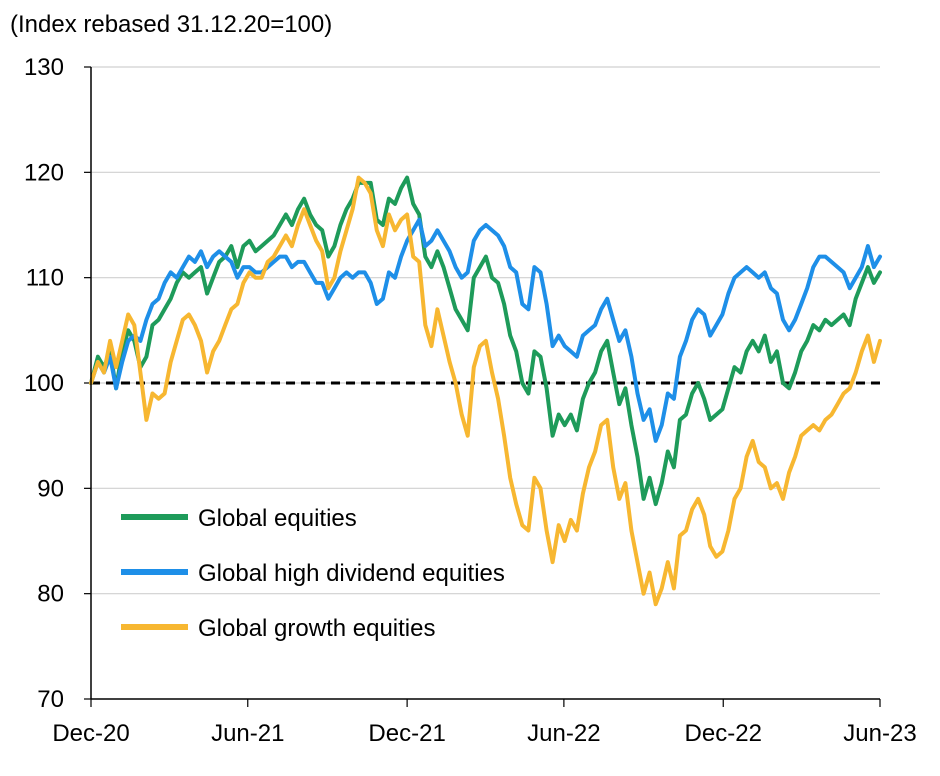  Describe the element at coordinates (277, 518) in the screenshot. I see `legend-label-global-equities: Global equities` at that location.